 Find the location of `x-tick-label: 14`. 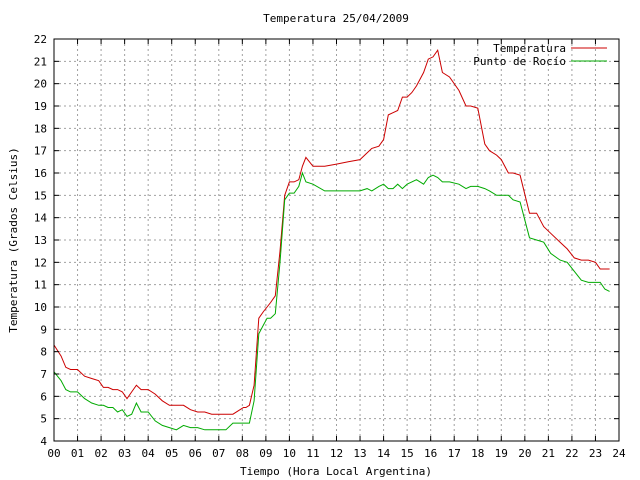

x-tick-label: 14 is located at coordinates (384, 453).